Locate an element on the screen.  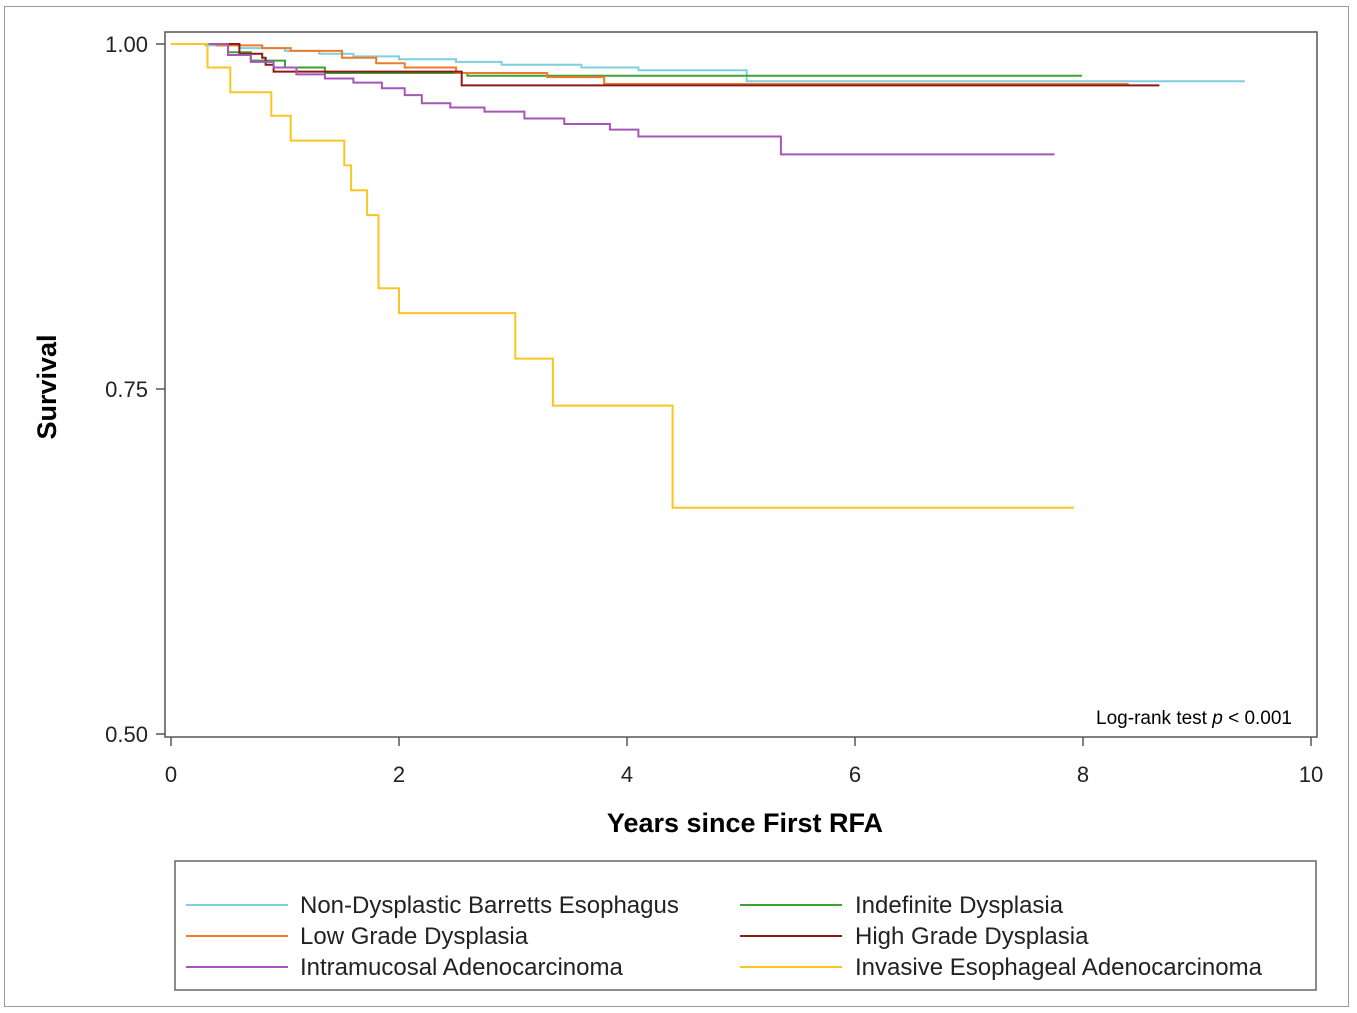
x-tick-label: 2 is located at coordinates (399, 774).